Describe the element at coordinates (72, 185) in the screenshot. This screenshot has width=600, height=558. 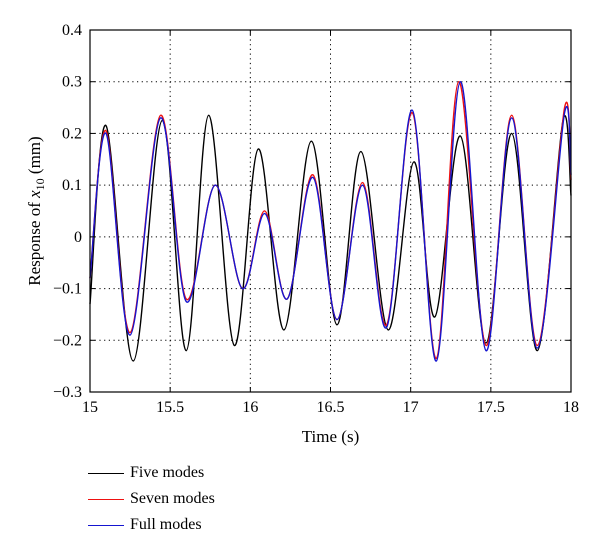
I see `y-tick-label: 0.1` at that location.